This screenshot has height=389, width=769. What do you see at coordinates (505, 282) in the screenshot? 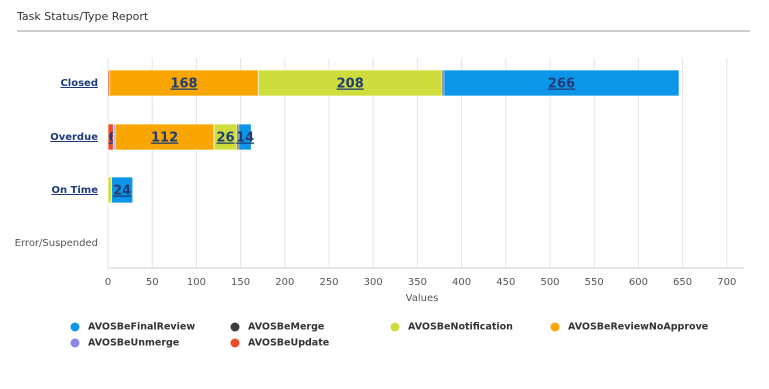
I see `x-tick-label: 450` at bounding box center [505, 282].